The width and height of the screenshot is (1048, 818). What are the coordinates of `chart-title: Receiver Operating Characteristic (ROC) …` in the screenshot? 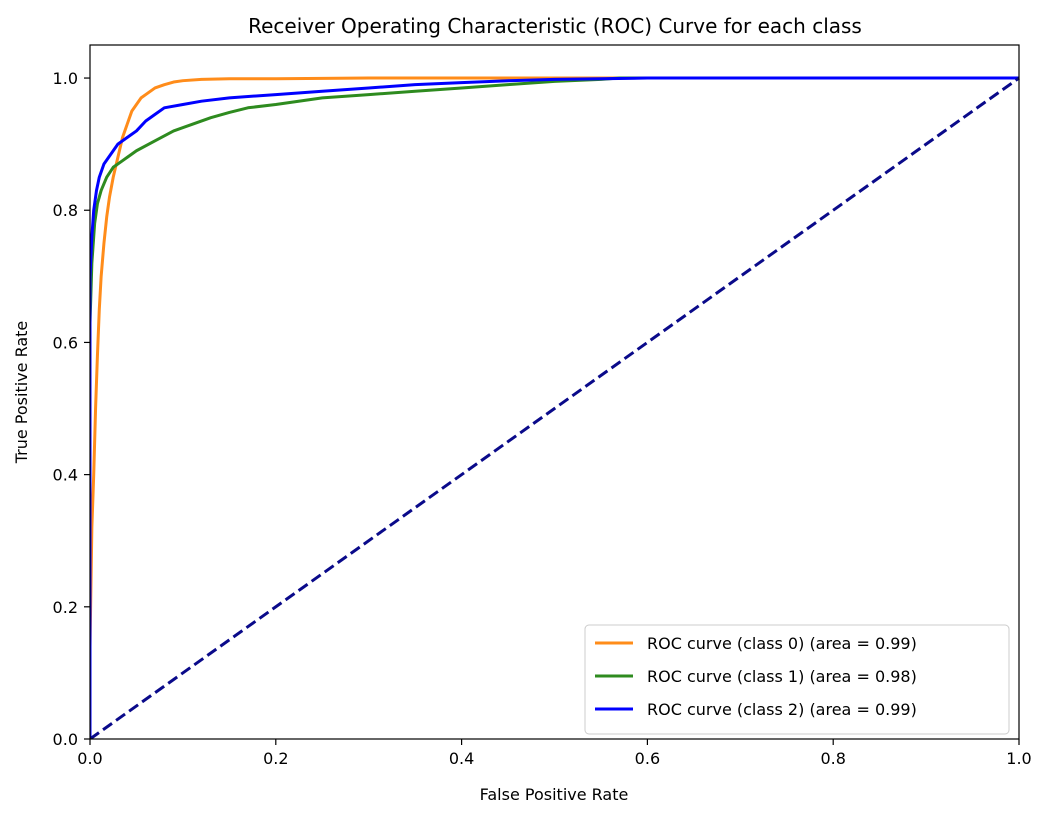 It's located at (555, 26).